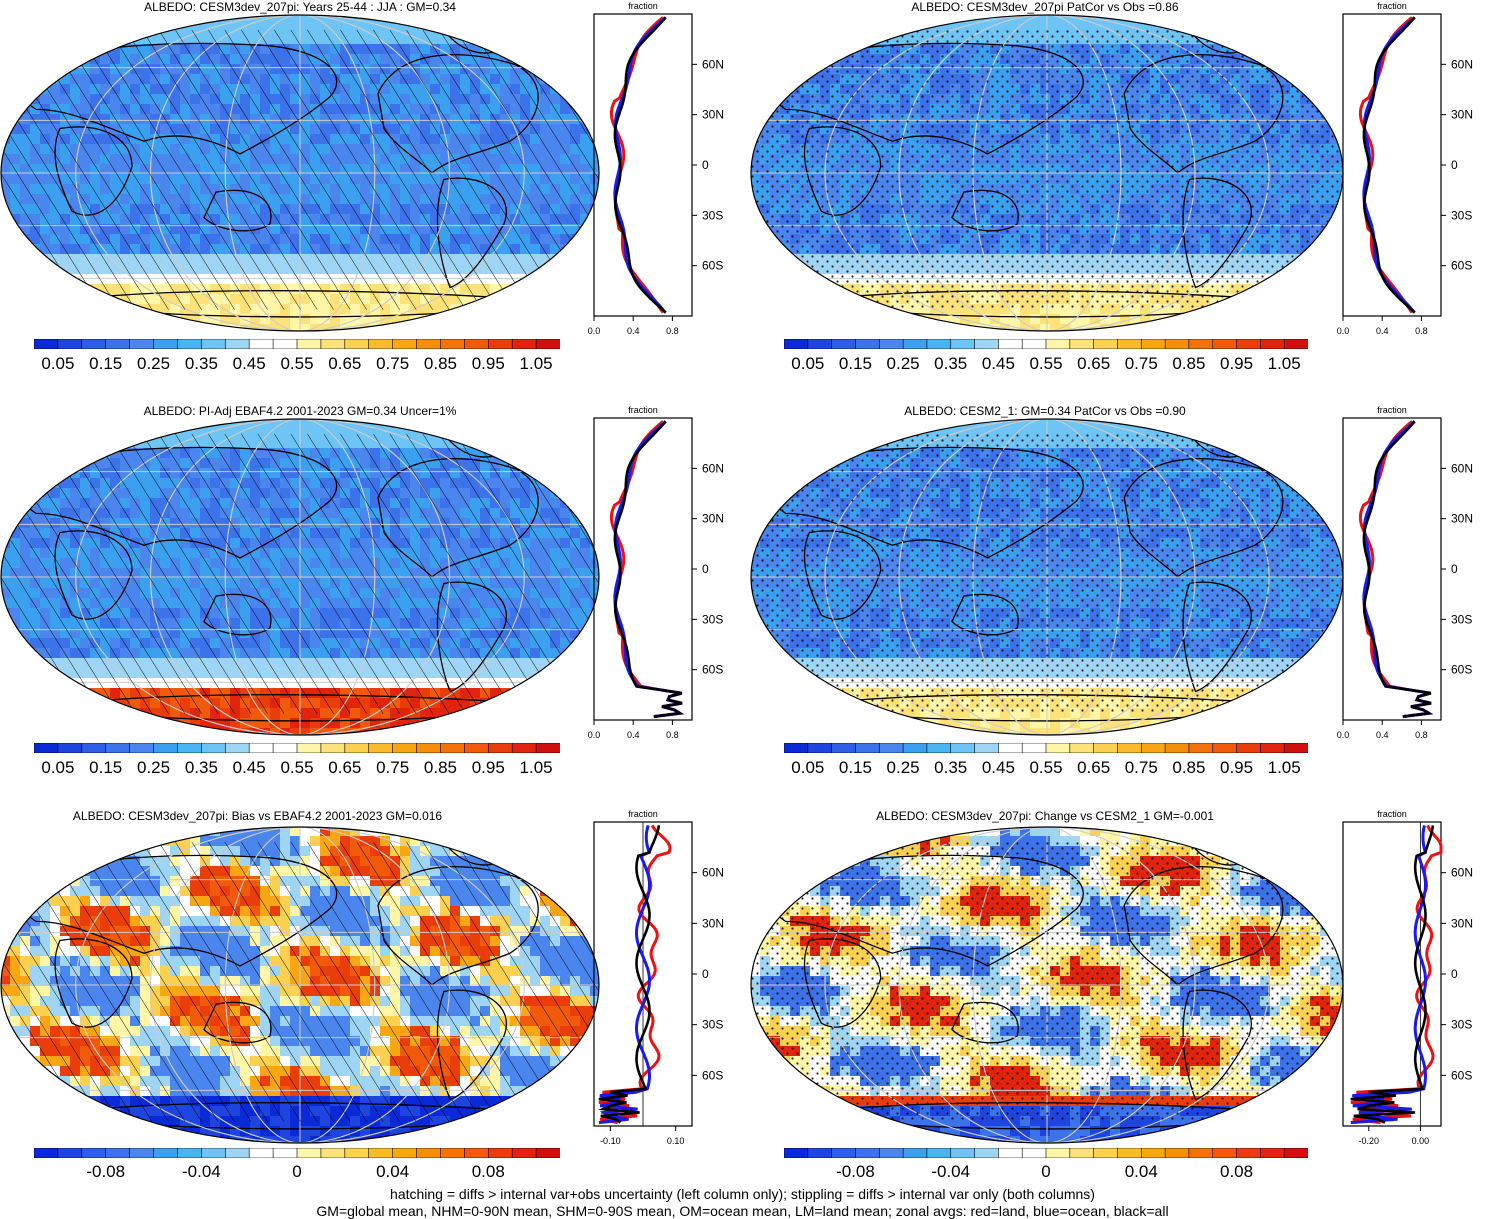 The image size is (1485, 1219). I want to click on zonal-series-ocean, so click(1397, 568).